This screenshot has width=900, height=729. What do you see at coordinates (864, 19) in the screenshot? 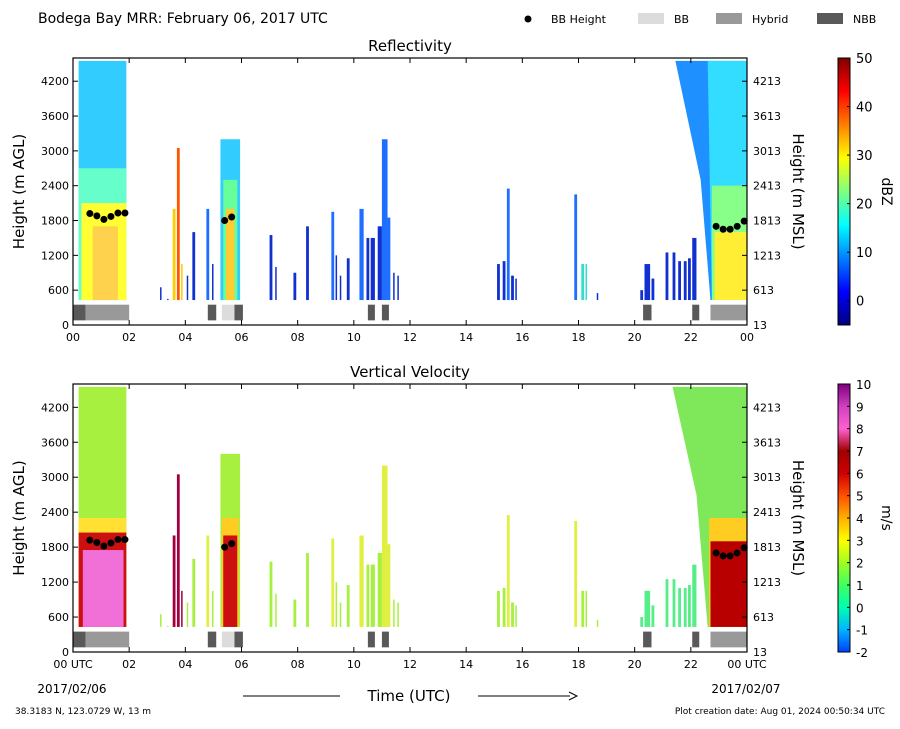
I see `legend-label: NBB` at bounding box center [864, 19].